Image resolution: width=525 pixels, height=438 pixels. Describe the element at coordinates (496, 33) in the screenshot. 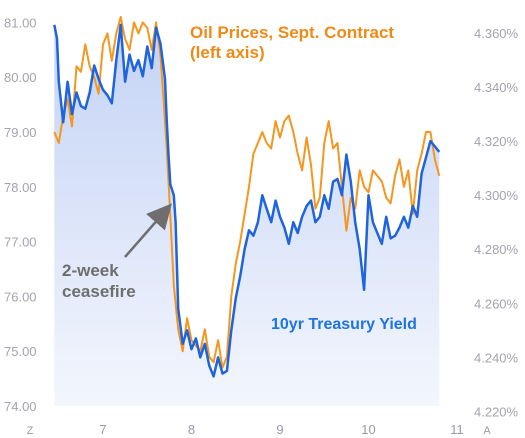

I see `right-tick-label: 4.360%` at that location.